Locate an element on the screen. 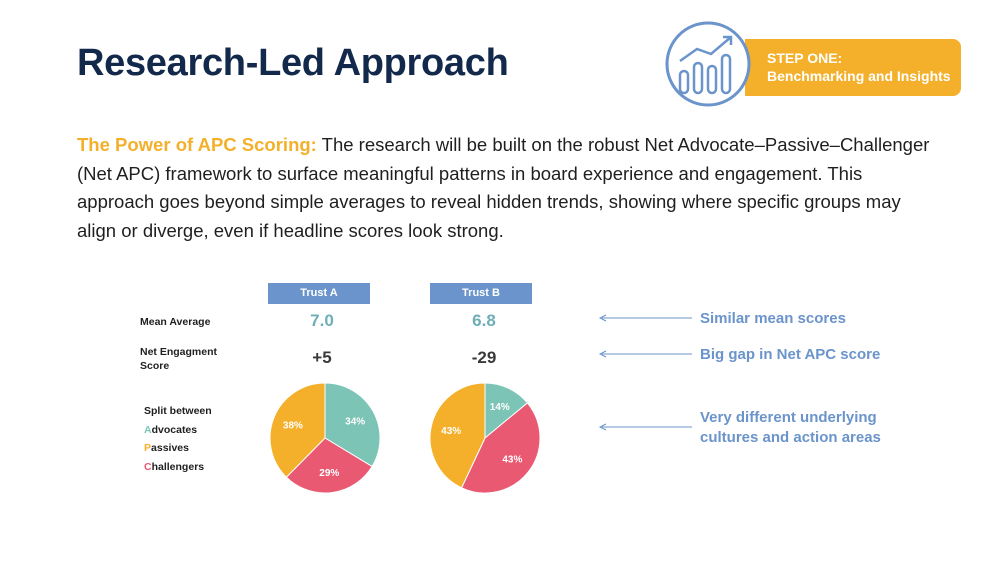  trust-a-slice-challengers is located at coordinates (329, 465).